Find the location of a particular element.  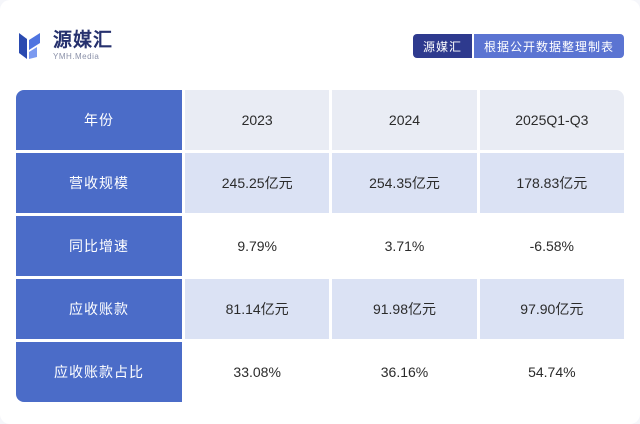

badge-note: 根据公开数据整理制表 is located at coordinates (548, 46).